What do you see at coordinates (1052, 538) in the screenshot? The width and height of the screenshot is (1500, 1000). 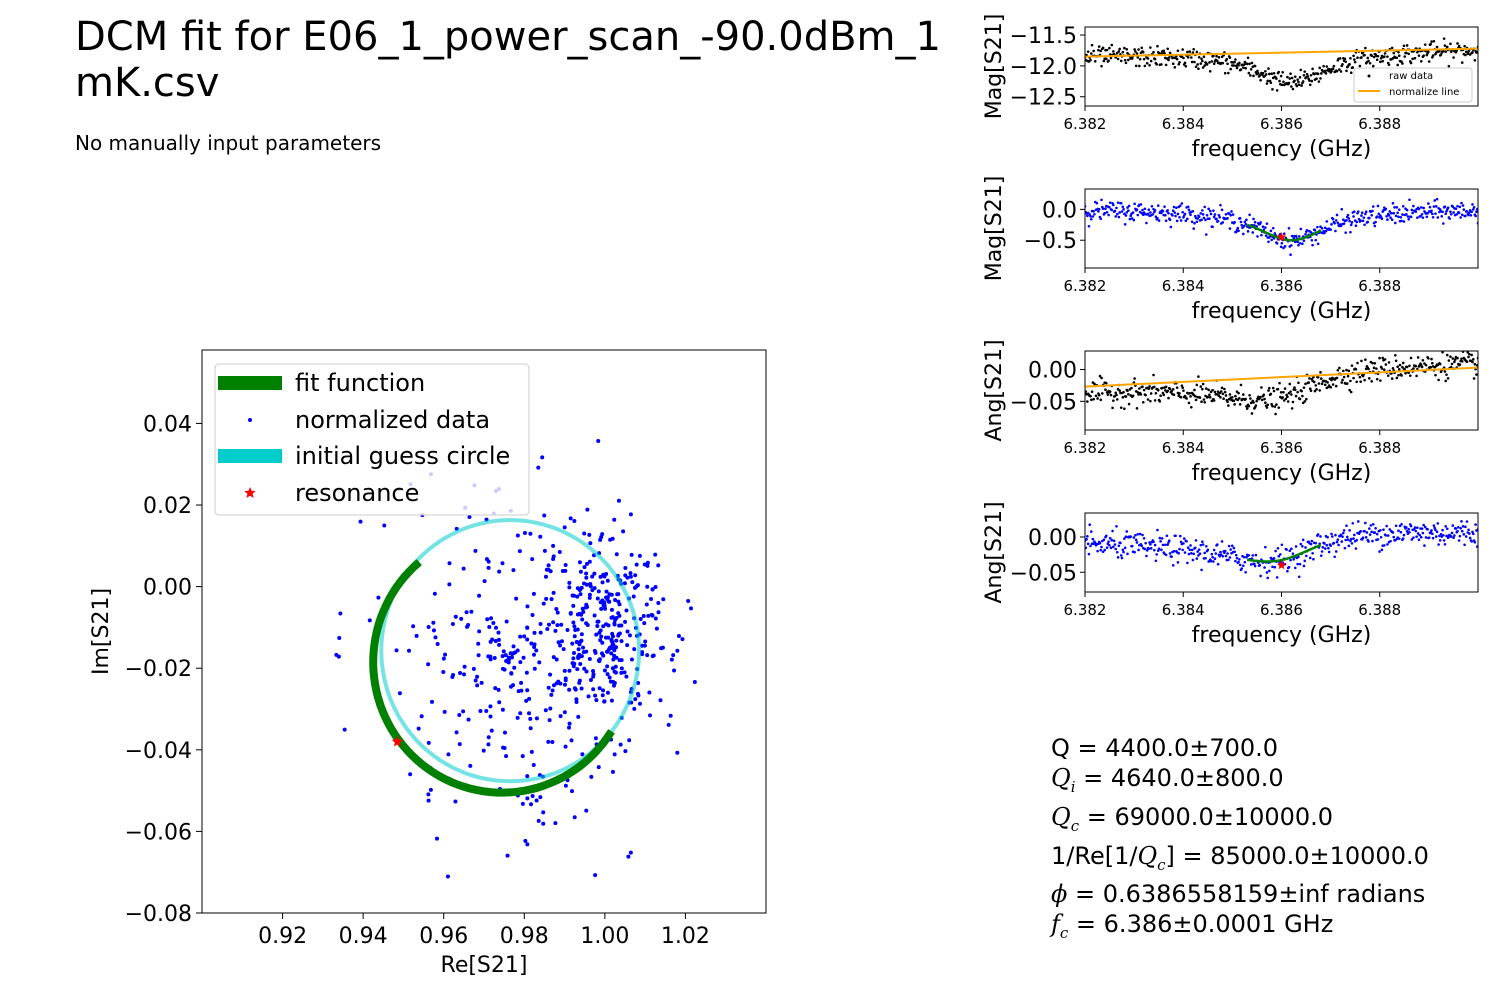 I see `ang-norm-y-tick-label: 0.00` at bounding box center [1052, 538].